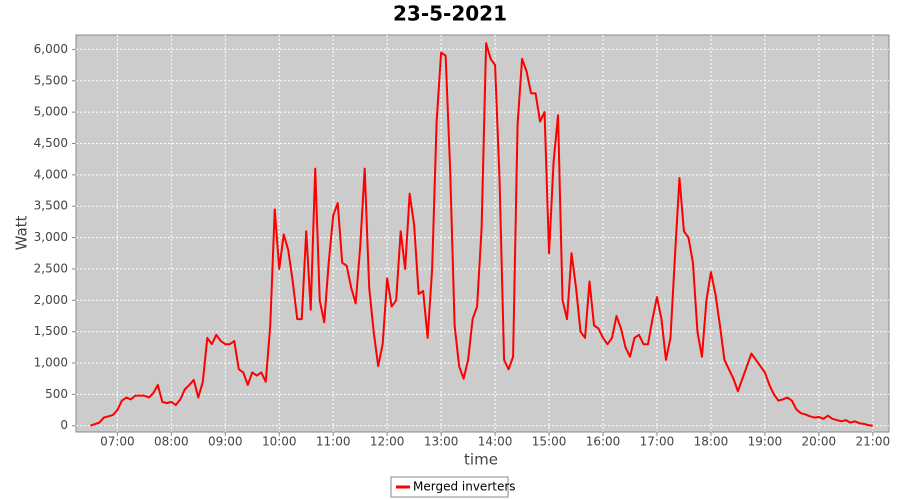 This screenshot has width=900, height=500. Describe the element at coordinates (450, 14) in the screenshot. I see `chart-title: 23-5-2021` at that location.